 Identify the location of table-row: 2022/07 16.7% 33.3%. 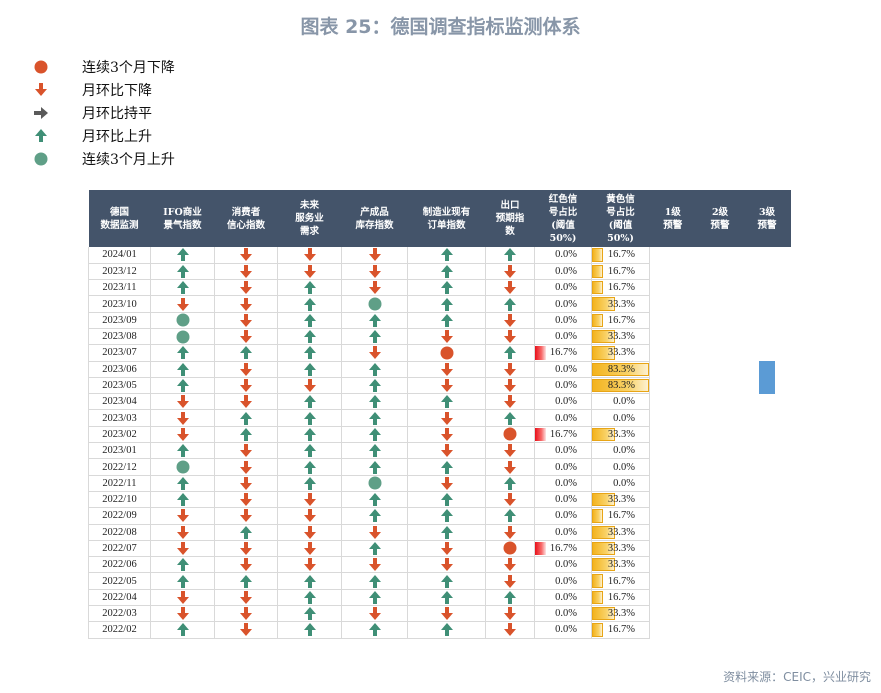
(439, 549).